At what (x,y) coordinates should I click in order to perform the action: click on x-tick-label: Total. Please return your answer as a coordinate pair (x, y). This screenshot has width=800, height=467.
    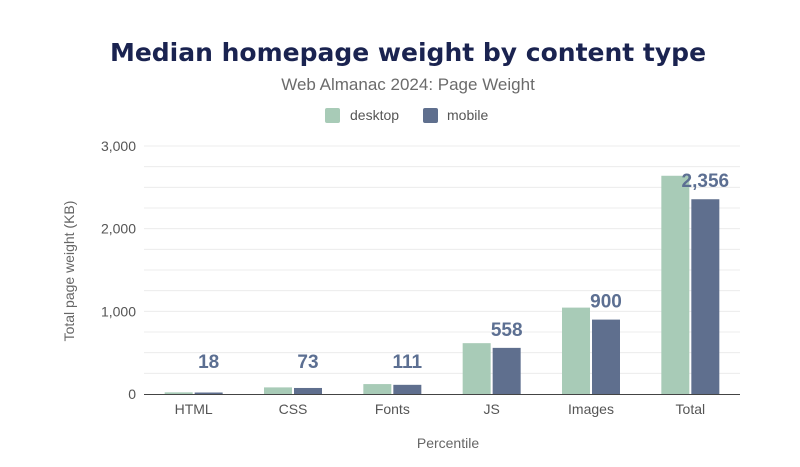
    Looking at the image, I should click on (691, 409).